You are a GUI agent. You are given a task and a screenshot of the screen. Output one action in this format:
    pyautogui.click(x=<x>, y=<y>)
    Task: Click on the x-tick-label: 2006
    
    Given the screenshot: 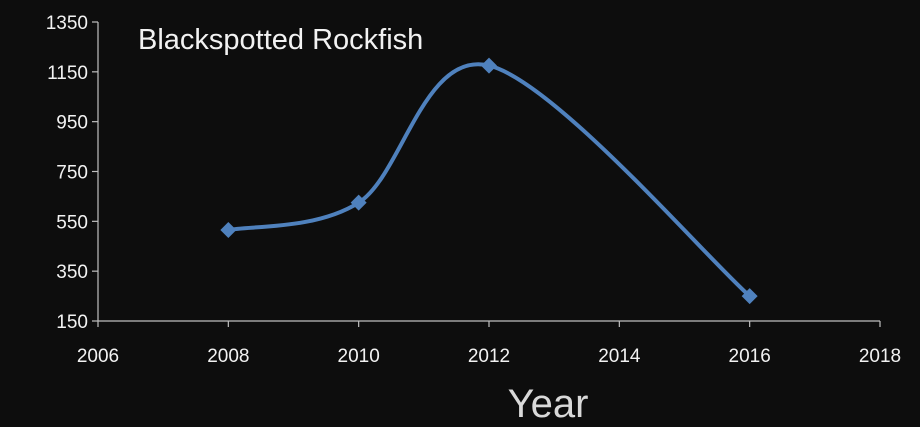 What is the action you would take?
    pyautogui.click(x=98, y=356)
    